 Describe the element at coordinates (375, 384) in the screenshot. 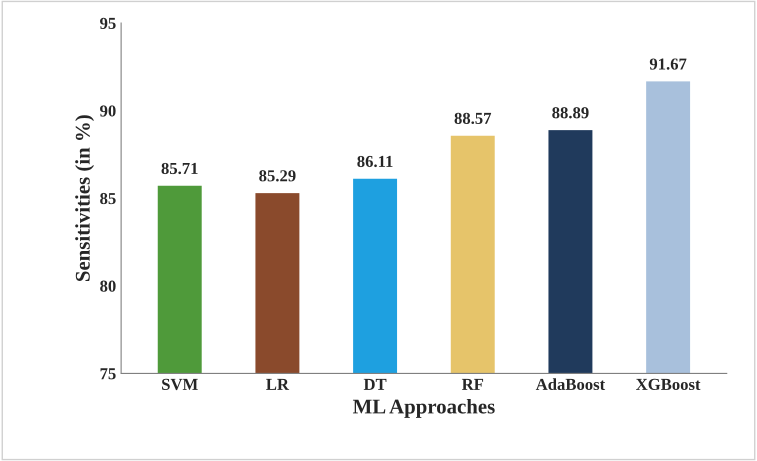

I see `x-tick-label: DT` at that location.